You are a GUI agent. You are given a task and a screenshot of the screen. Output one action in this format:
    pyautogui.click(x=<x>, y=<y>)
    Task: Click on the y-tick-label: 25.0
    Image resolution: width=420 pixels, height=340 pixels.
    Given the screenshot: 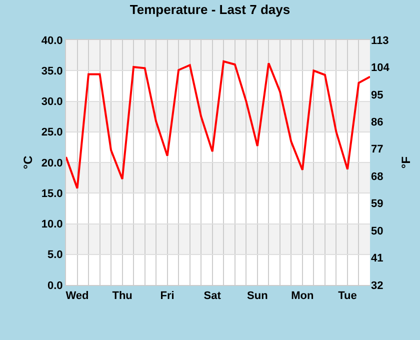 What is the action you would take?
    pyautogui.click(x=52, y=132)
    